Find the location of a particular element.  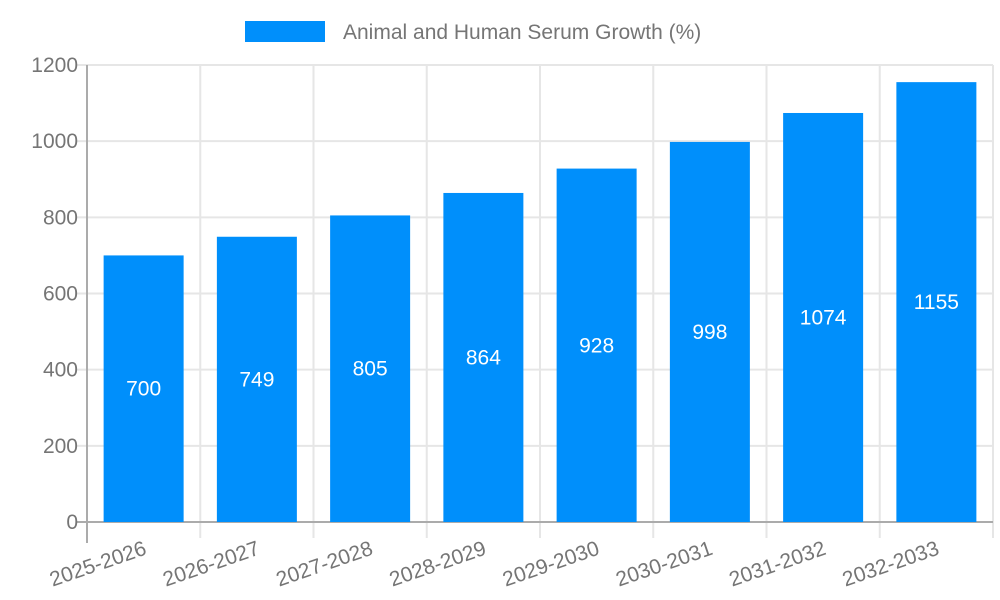

x-axis-tick-label: 2025-2026 is located at coordinates (98, 564).